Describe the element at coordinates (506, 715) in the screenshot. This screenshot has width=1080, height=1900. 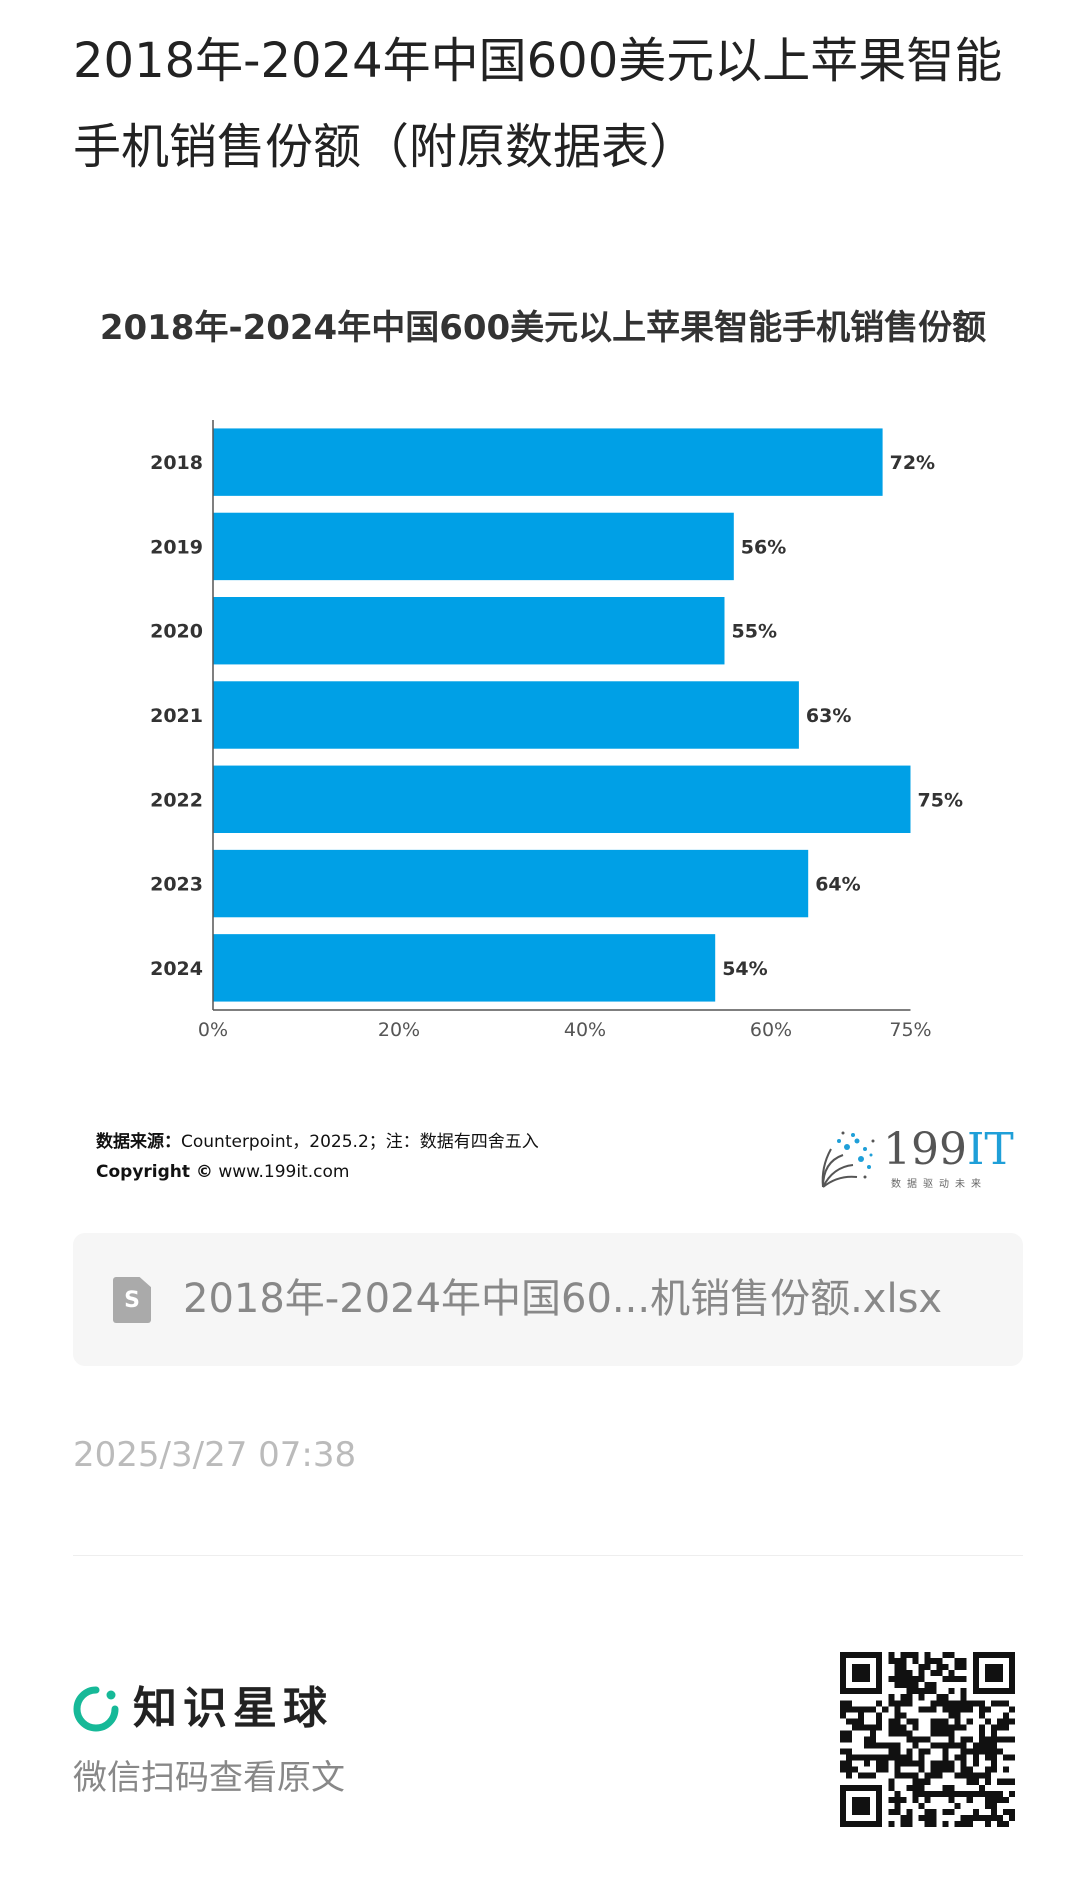
I see `bar-2021` at that location.